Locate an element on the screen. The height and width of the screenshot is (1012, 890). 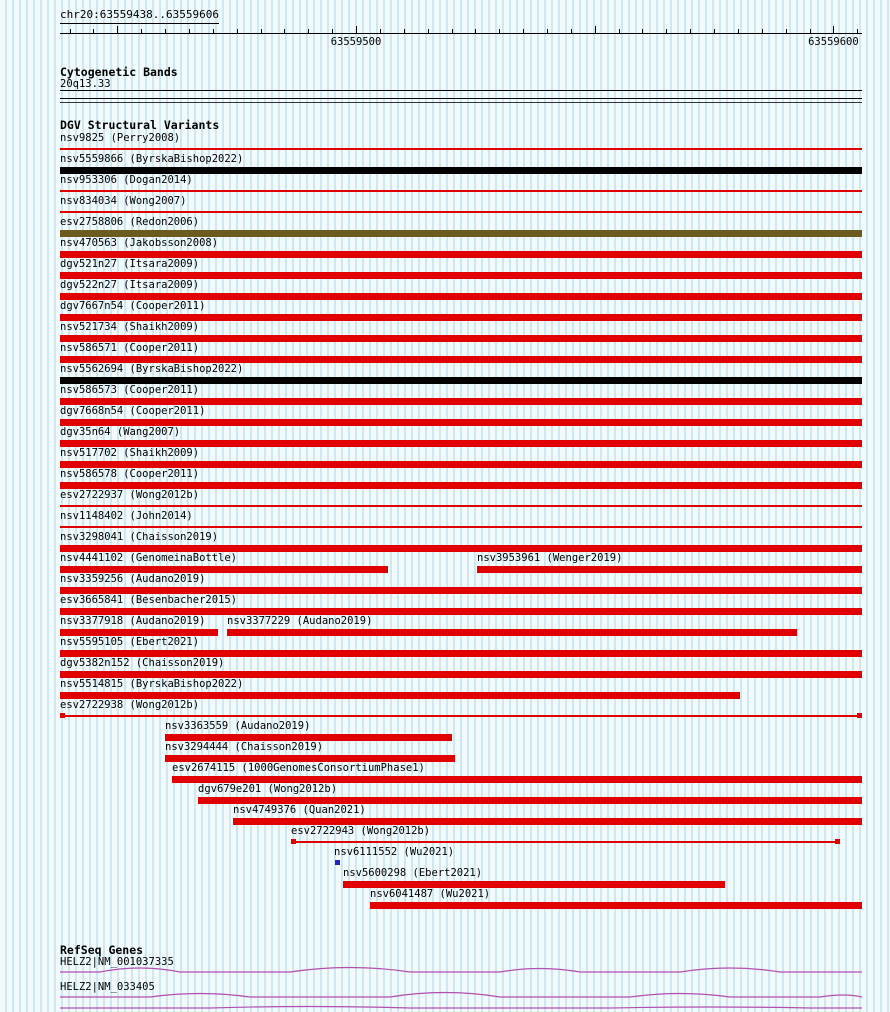
variant-label: nsv3298041 (Chaisson2019) is located at coordinates (139, 537).